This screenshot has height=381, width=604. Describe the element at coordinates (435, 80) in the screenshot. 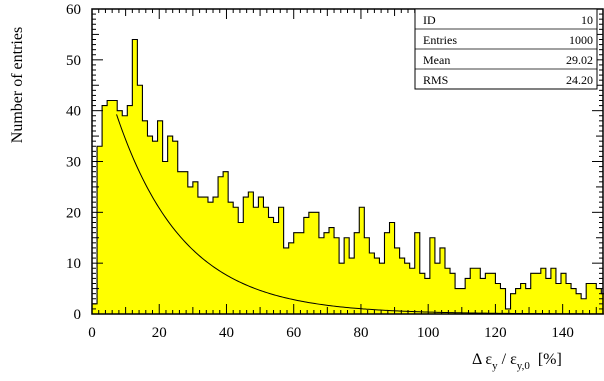

I see `stats-row-label: RMS` at that location.